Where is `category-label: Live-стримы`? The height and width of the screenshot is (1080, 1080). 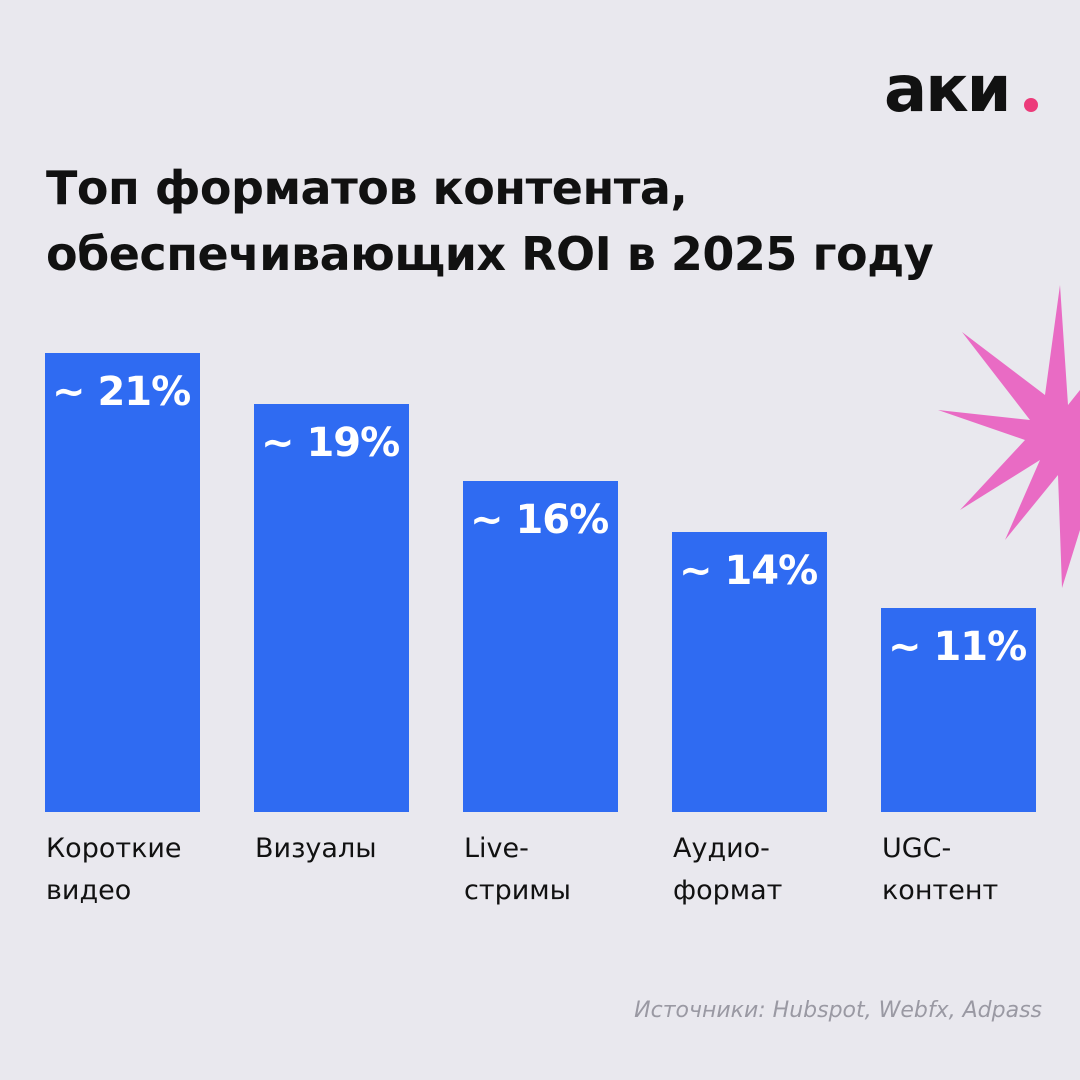
category-label: Live-стримы is located at coordinates (517, 869).